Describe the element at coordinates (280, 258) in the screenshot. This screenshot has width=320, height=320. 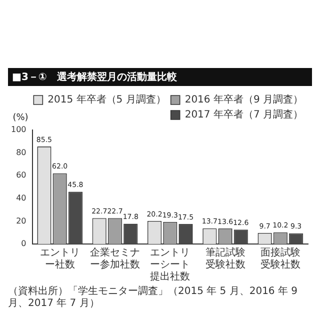
I see `x-tick-label: 面接試験受験社数` at that location.